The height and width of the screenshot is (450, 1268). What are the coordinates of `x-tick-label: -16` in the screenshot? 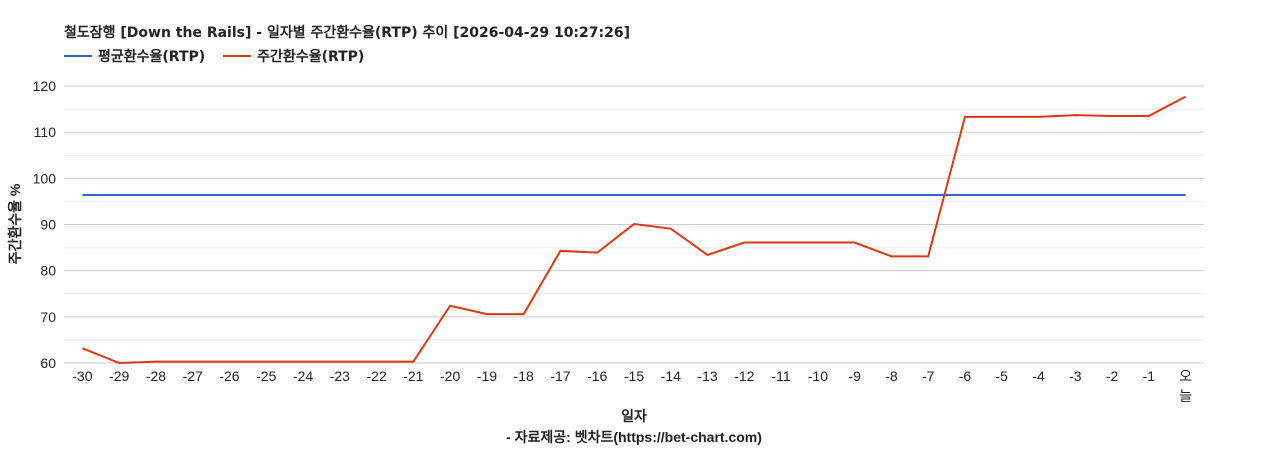 It's located at (597, 376).